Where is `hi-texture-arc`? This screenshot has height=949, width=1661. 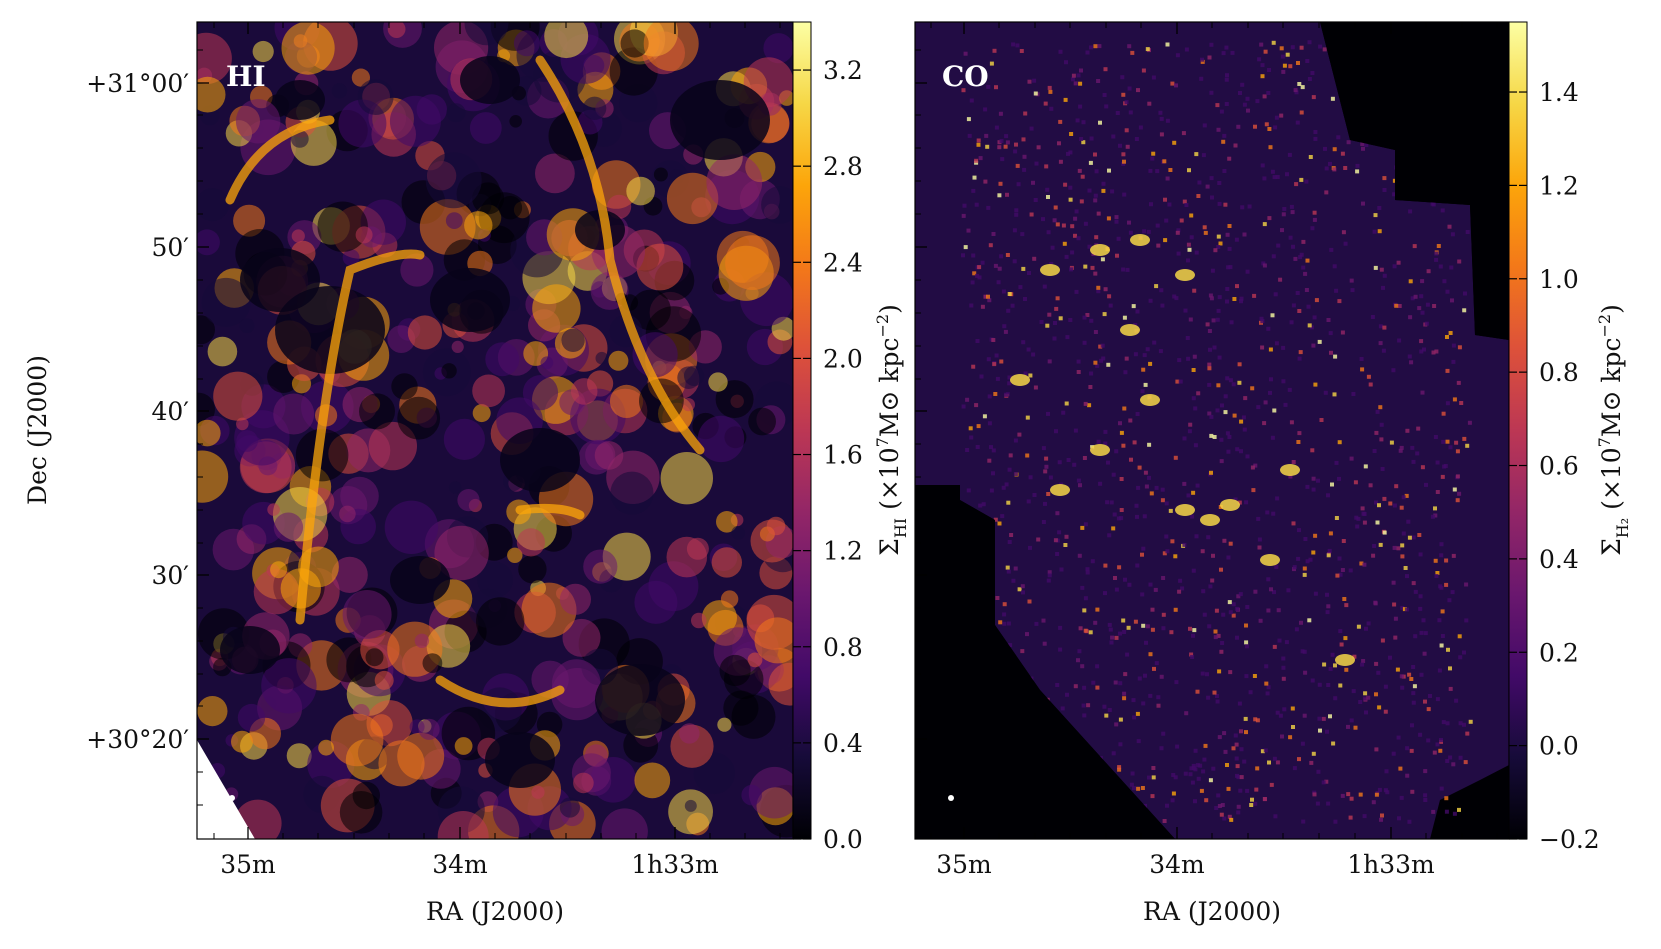 hi-texture-arc is located at coordinates (550, 511).